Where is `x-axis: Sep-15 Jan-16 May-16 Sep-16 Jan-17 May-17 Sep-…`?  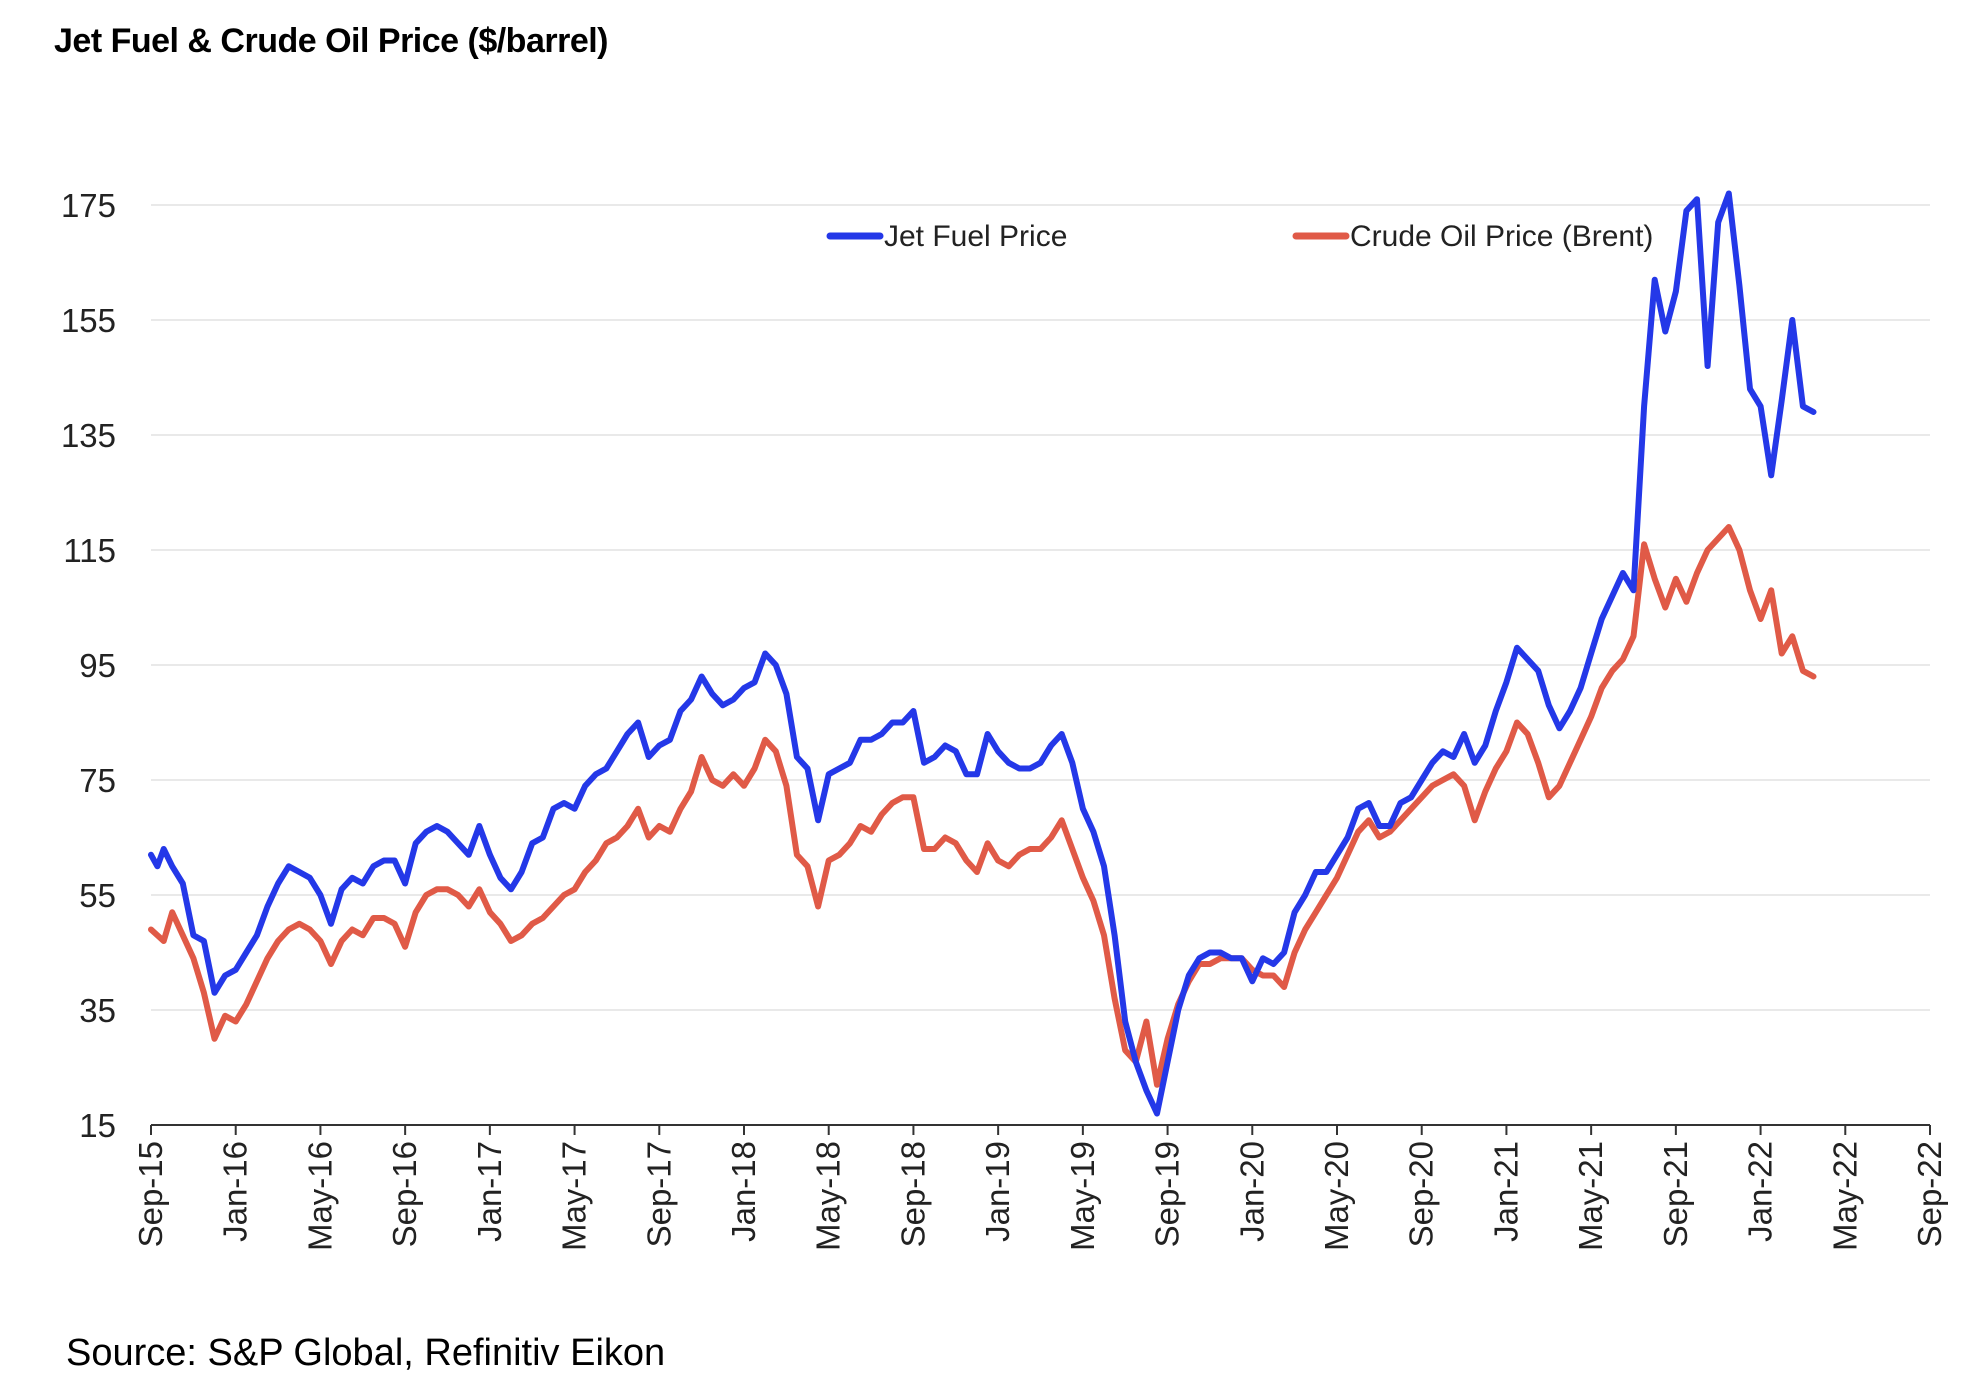 x-axis: Sep-15 Jan-16 May-16 Sep-16 Jan-17 May-17 Sep-… is located at coordinates (1040, 1187).